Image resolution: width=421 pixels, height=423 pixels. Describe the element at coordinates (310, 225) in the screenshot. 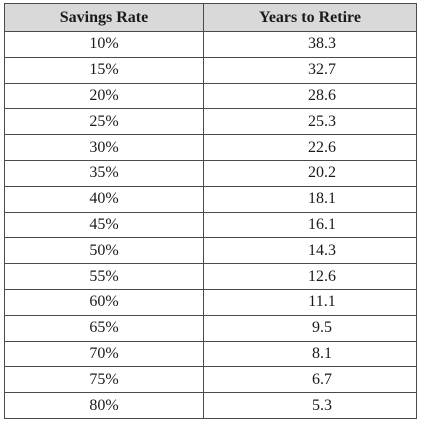

I see `years-to-retire-cell: 16.1` at that location.